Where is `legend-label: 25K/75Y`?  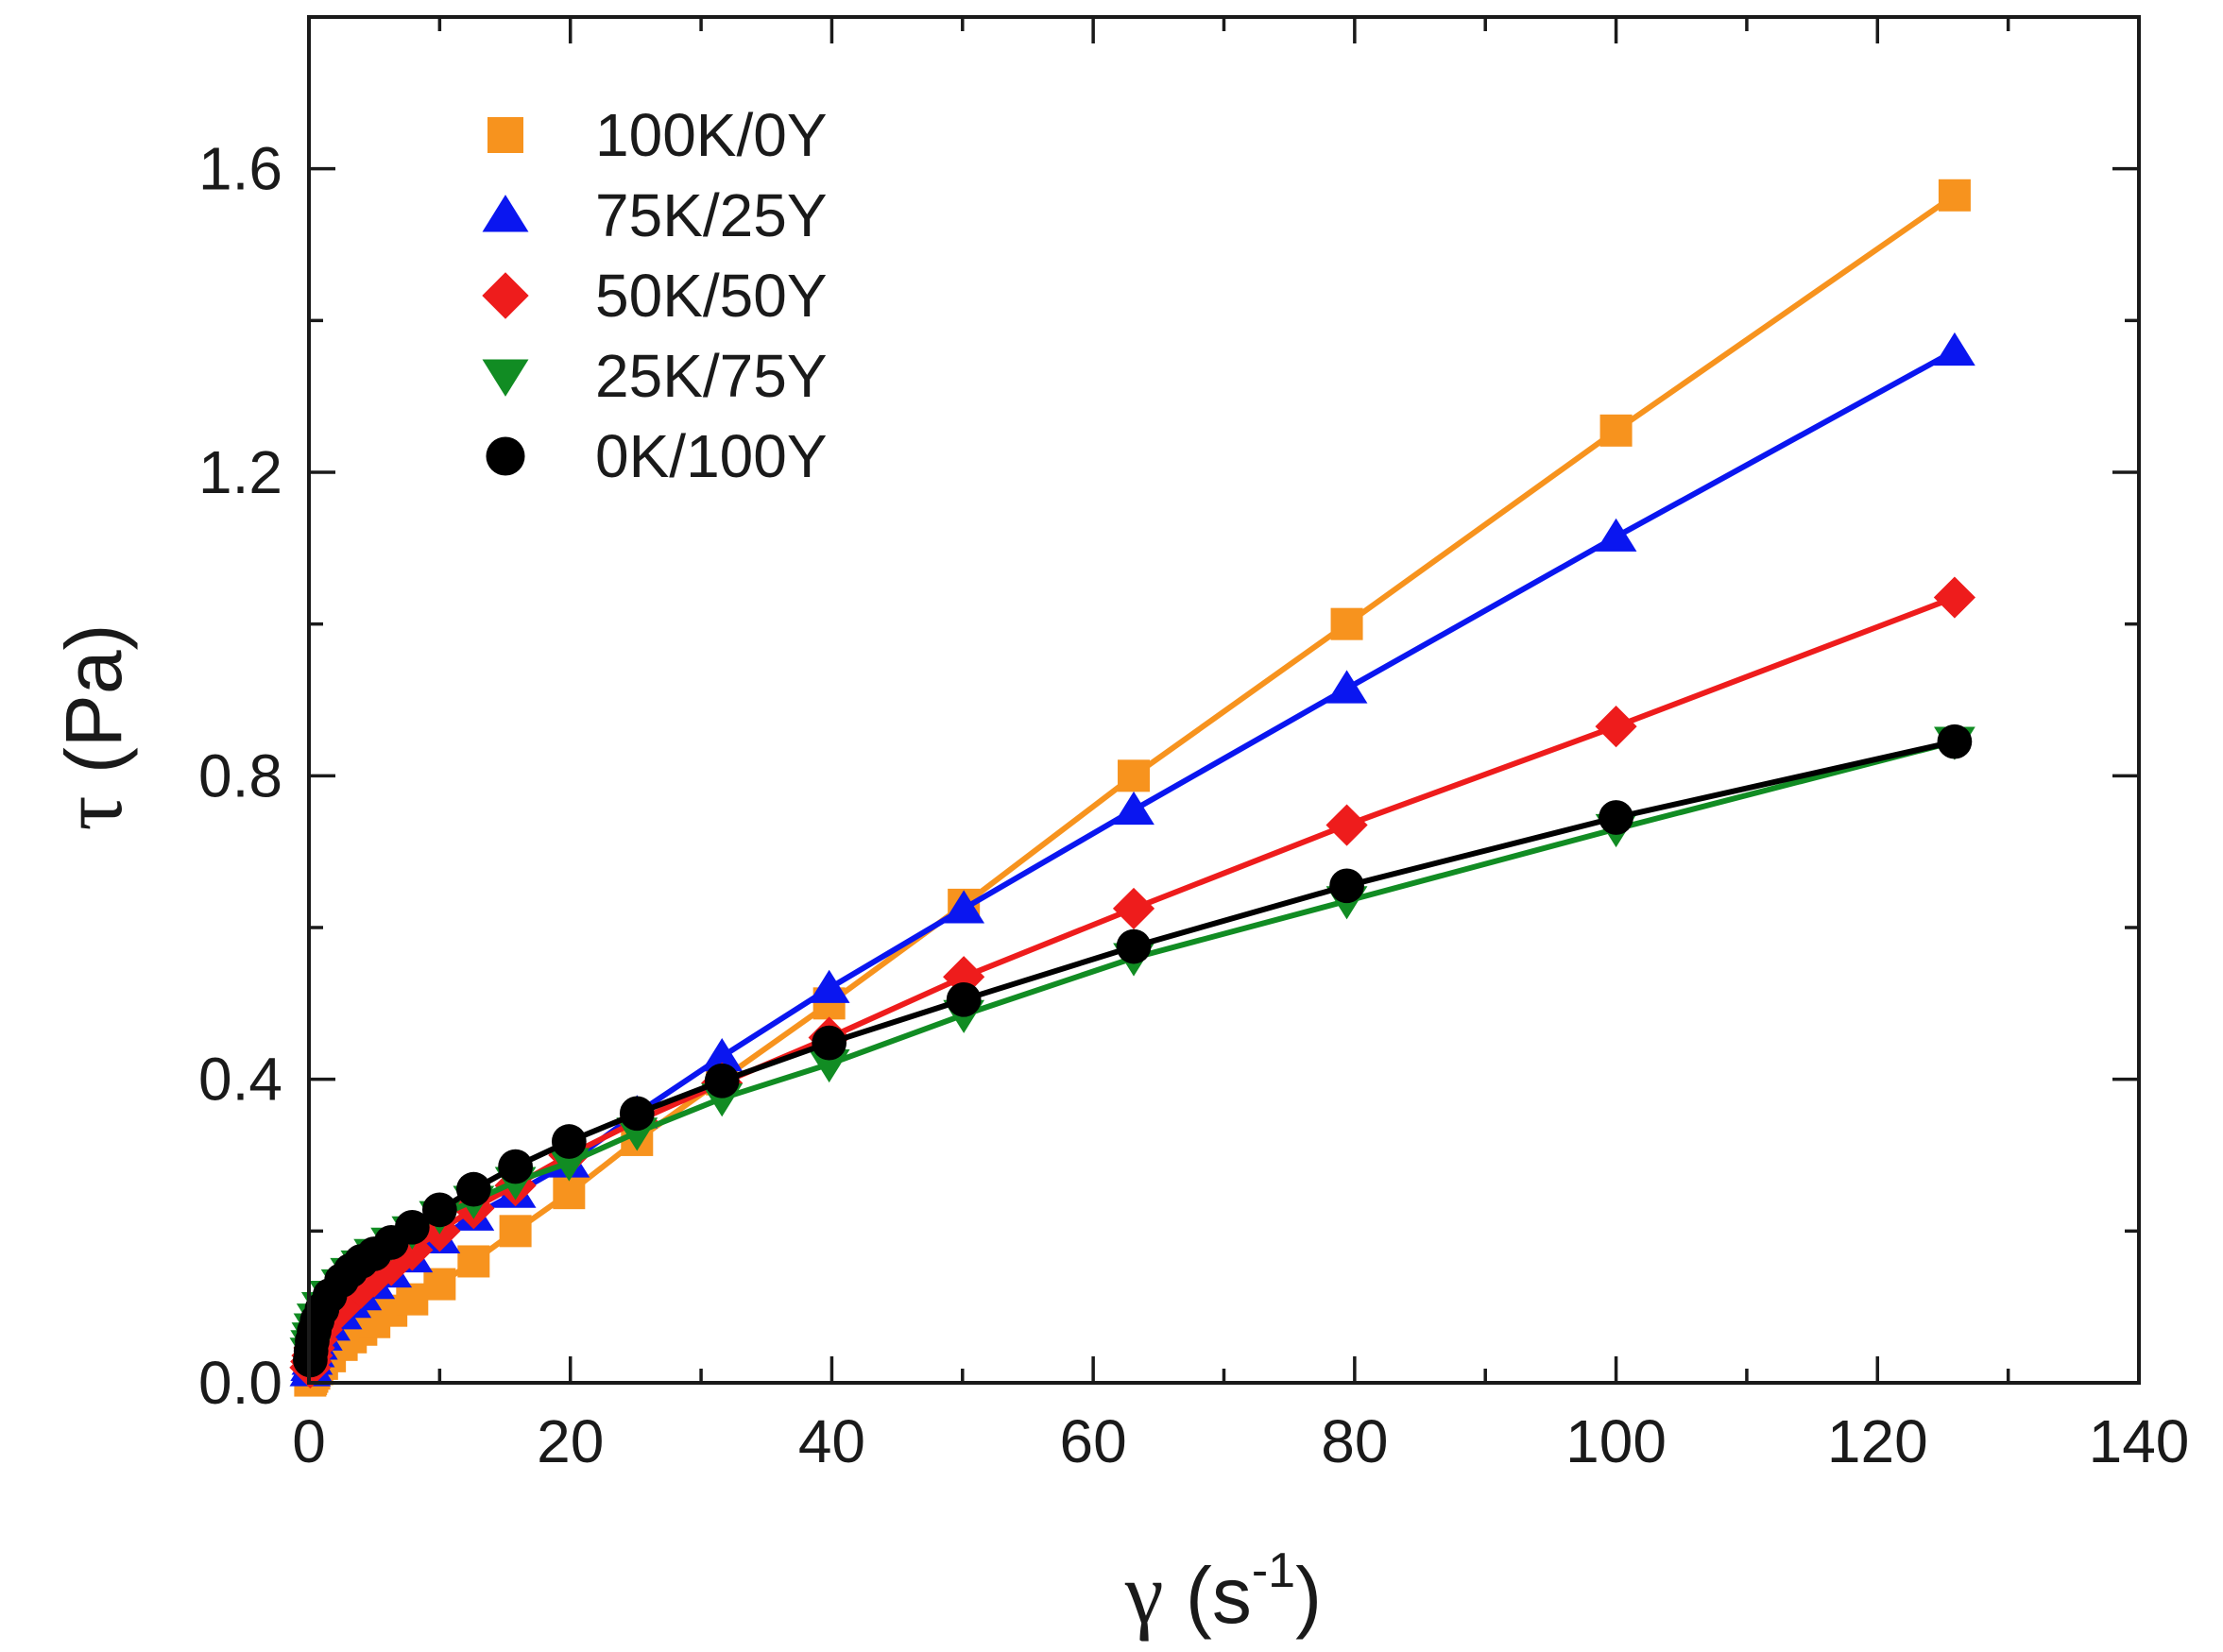 legend-label: 25K/75Y is located at coordinates (712, 376).